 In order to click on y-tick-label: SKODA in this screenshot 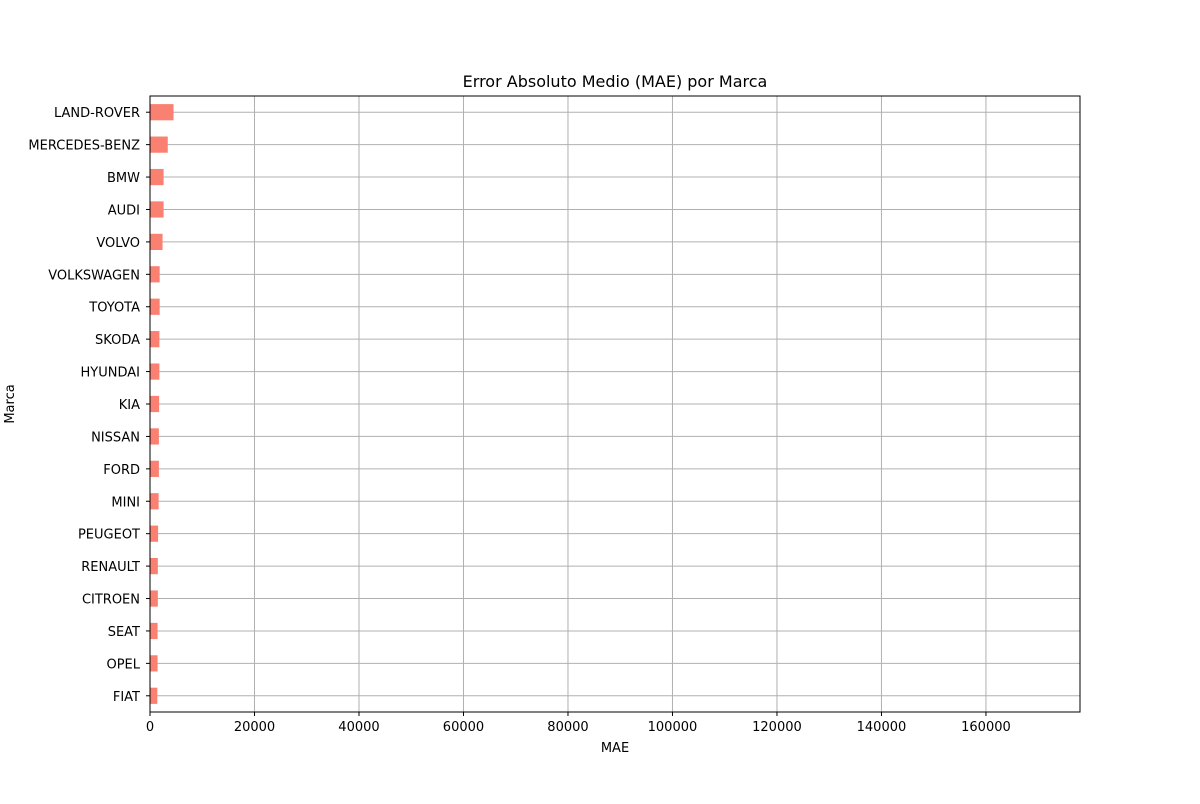, I will do `click(117, 340)`.